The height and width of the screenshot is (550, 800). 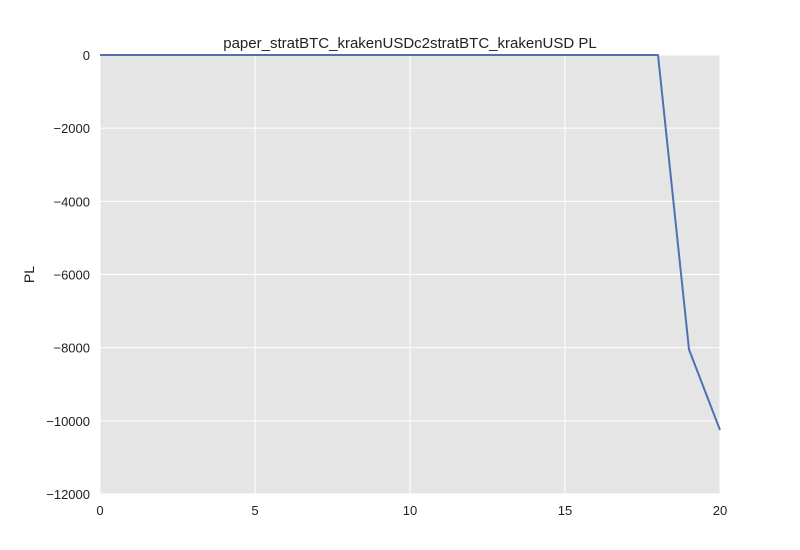 I want to click on y-tick-label: −2000, so click(x=71, y=128).